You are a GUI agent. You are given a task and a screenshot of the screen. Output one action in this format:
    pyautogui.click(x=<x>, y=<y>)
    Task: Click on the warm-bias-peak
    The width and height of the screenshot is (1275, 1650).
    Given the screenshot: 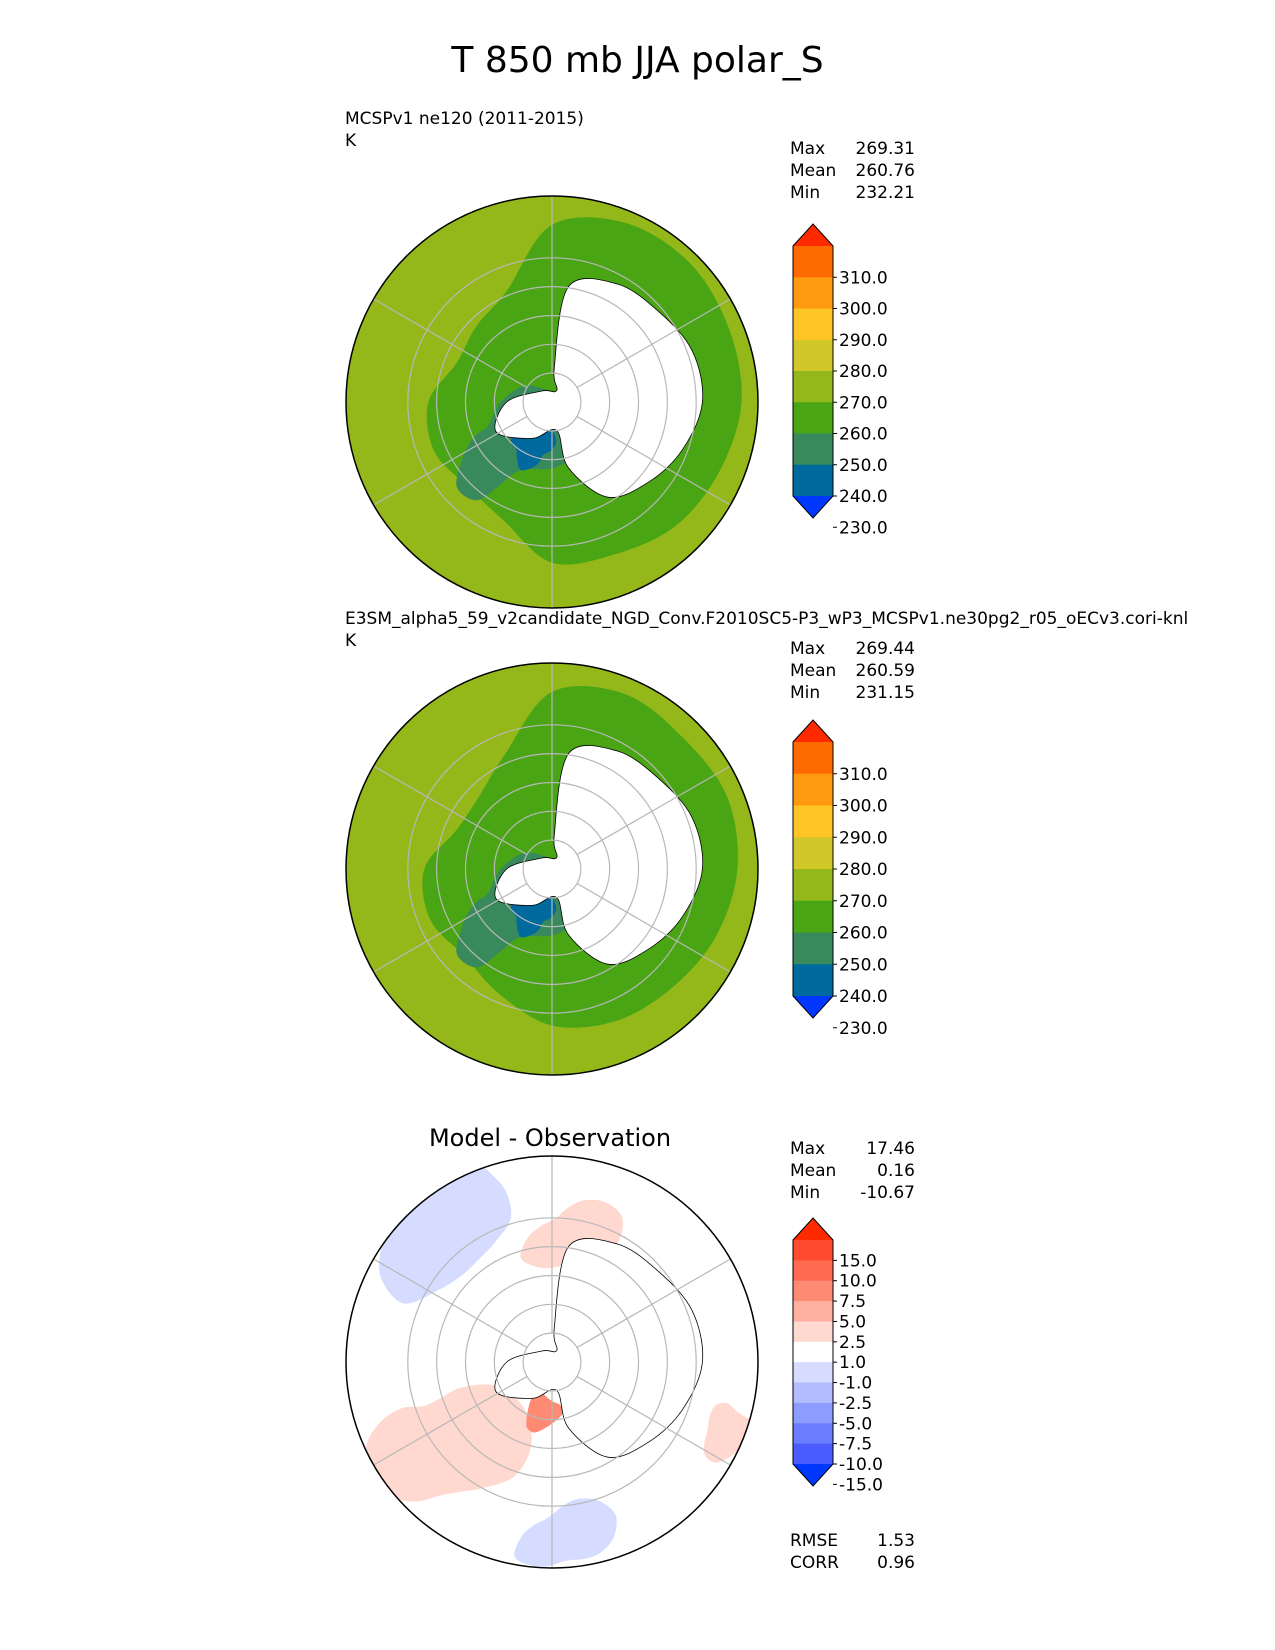 What is the action you would take?
    pyautogui.click(x=544, y=1412)
    